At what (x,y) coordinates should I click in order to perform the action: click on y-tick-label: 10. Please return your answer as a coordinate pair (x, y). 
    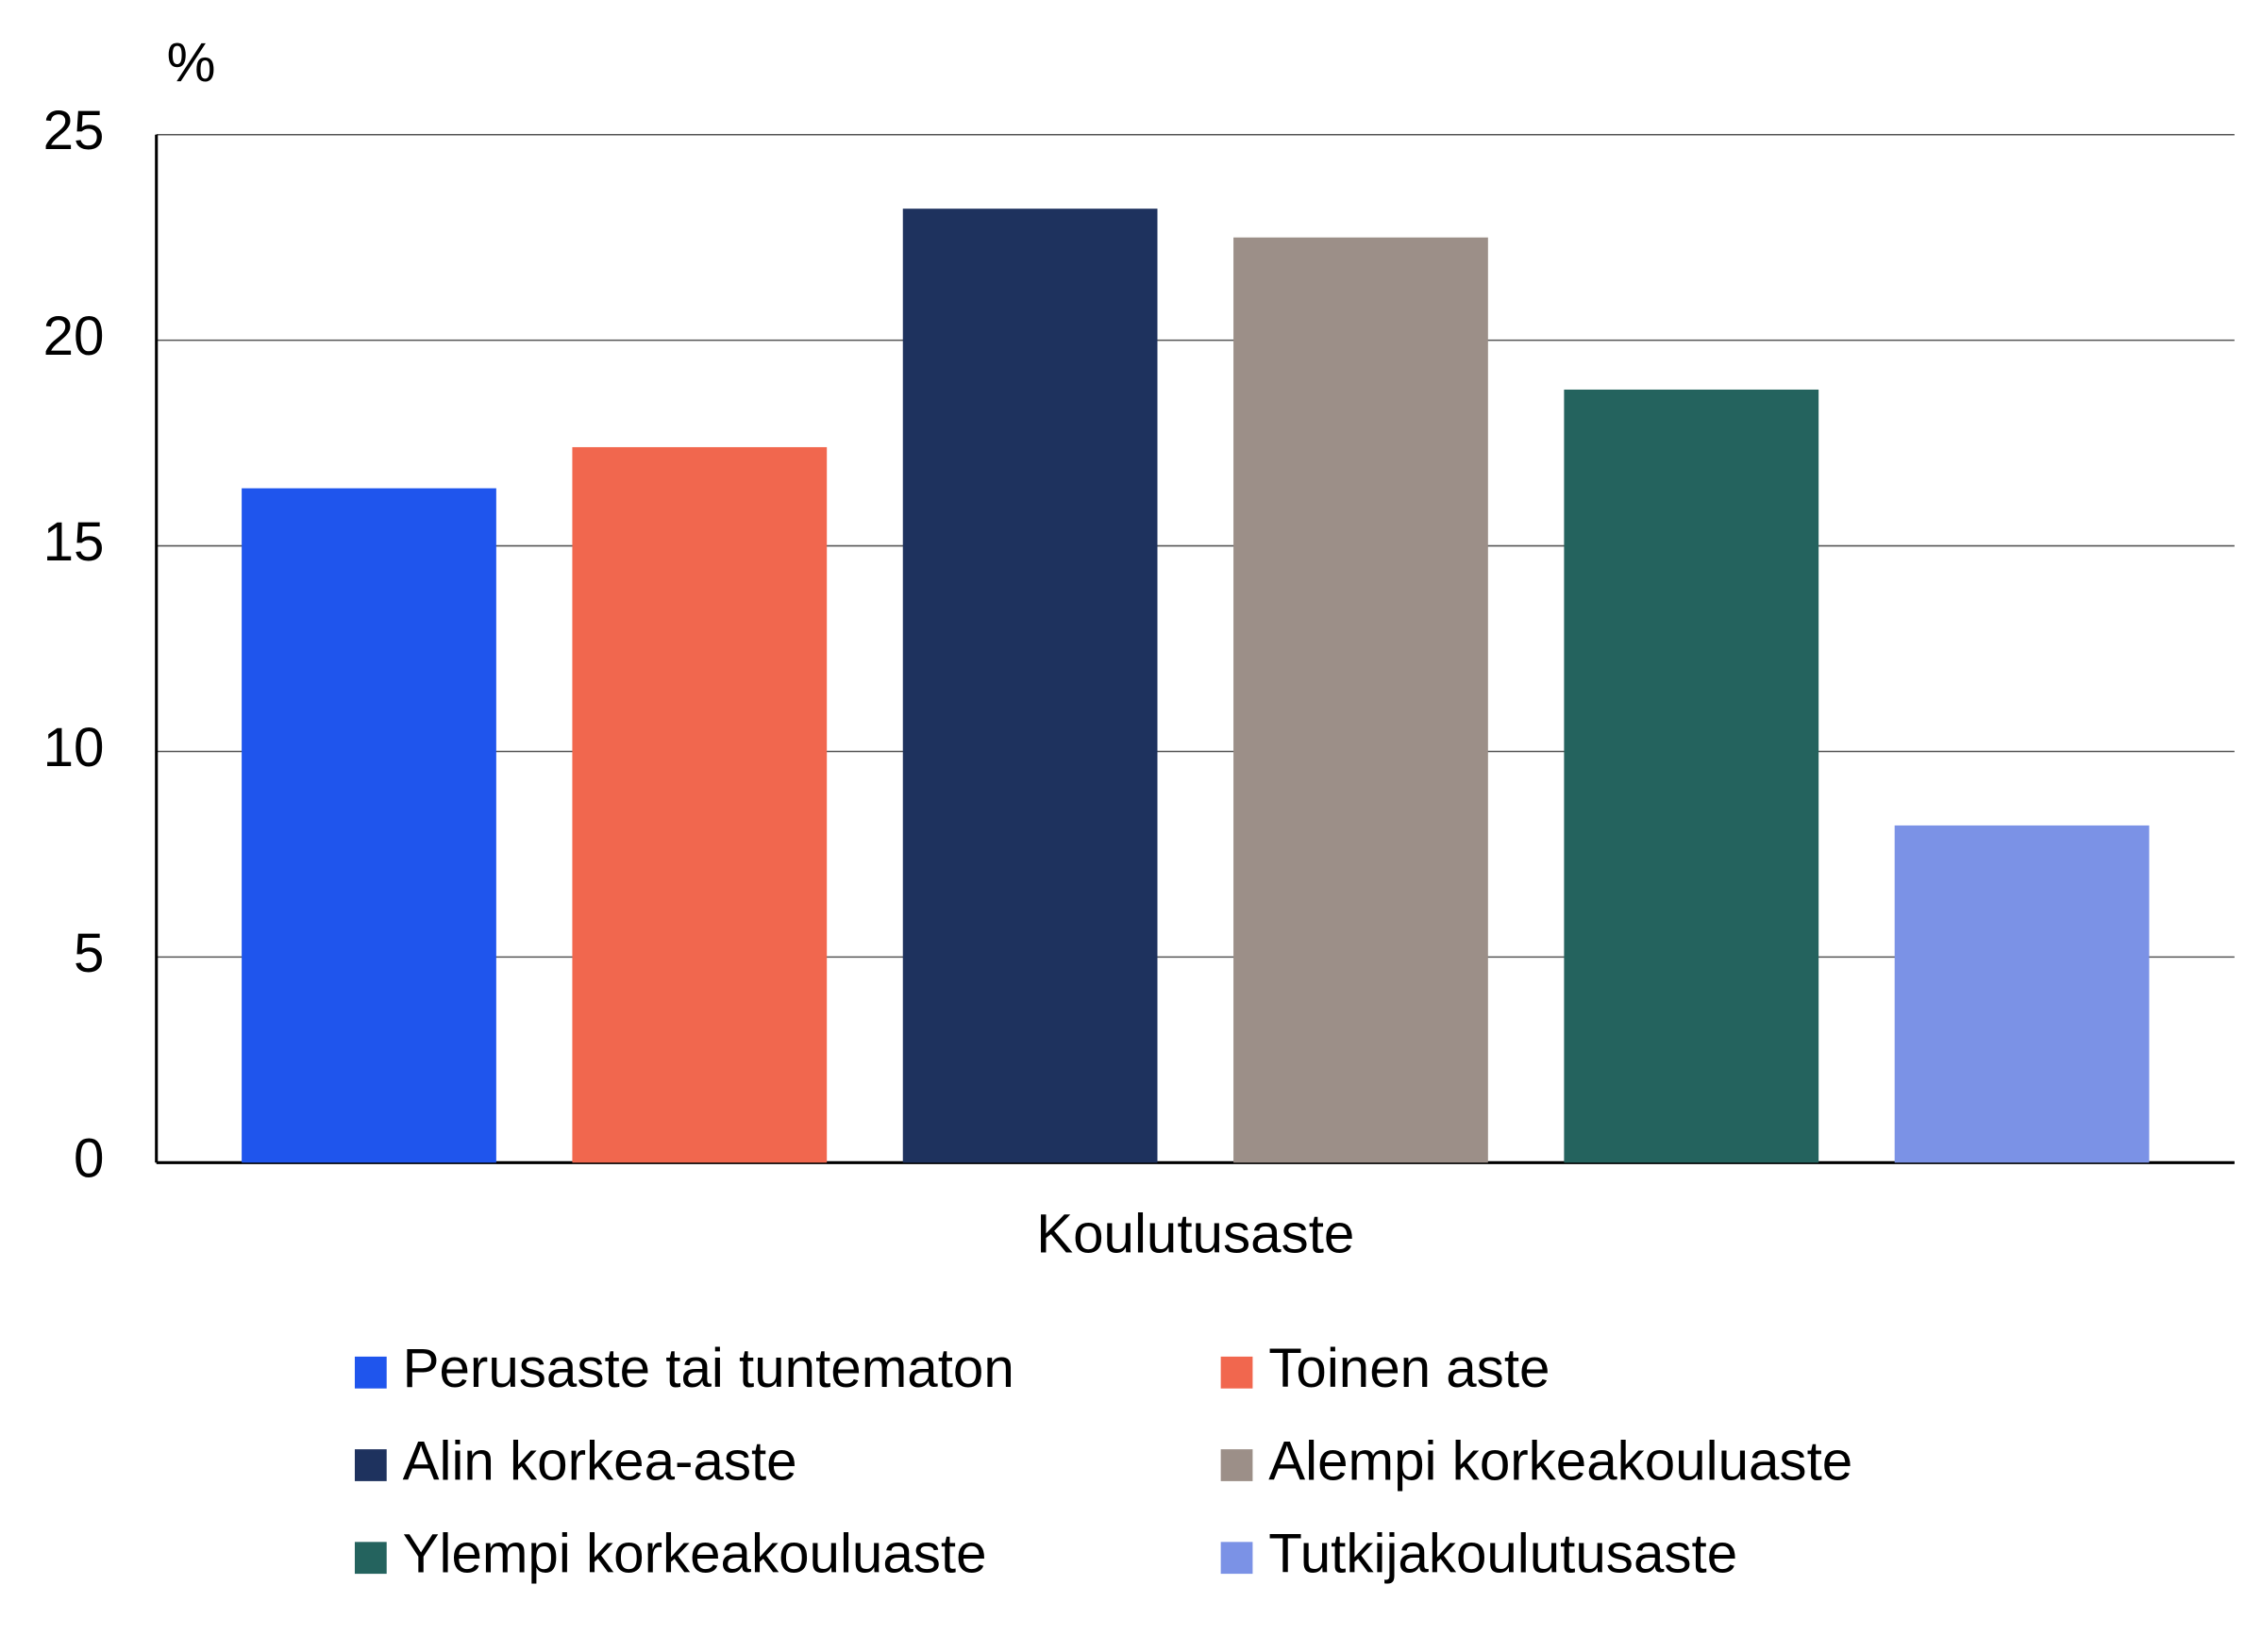
    Looking at the image, I should click on (74, 747).